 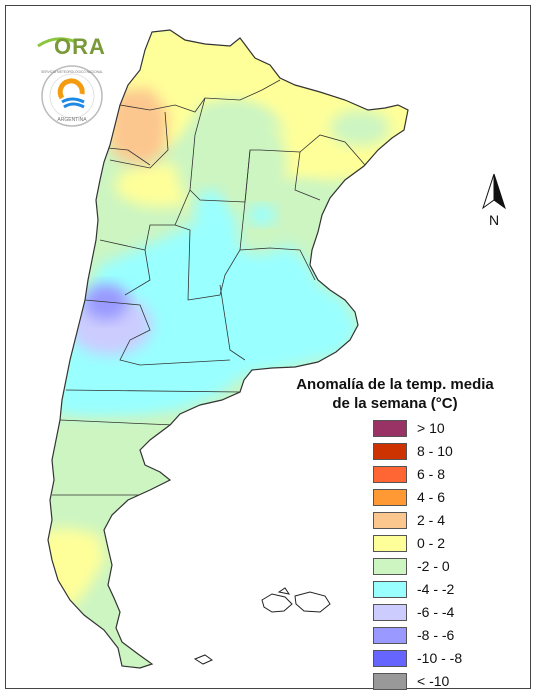 I want to click on legend-label: < -10, so click(x=433, y=681).